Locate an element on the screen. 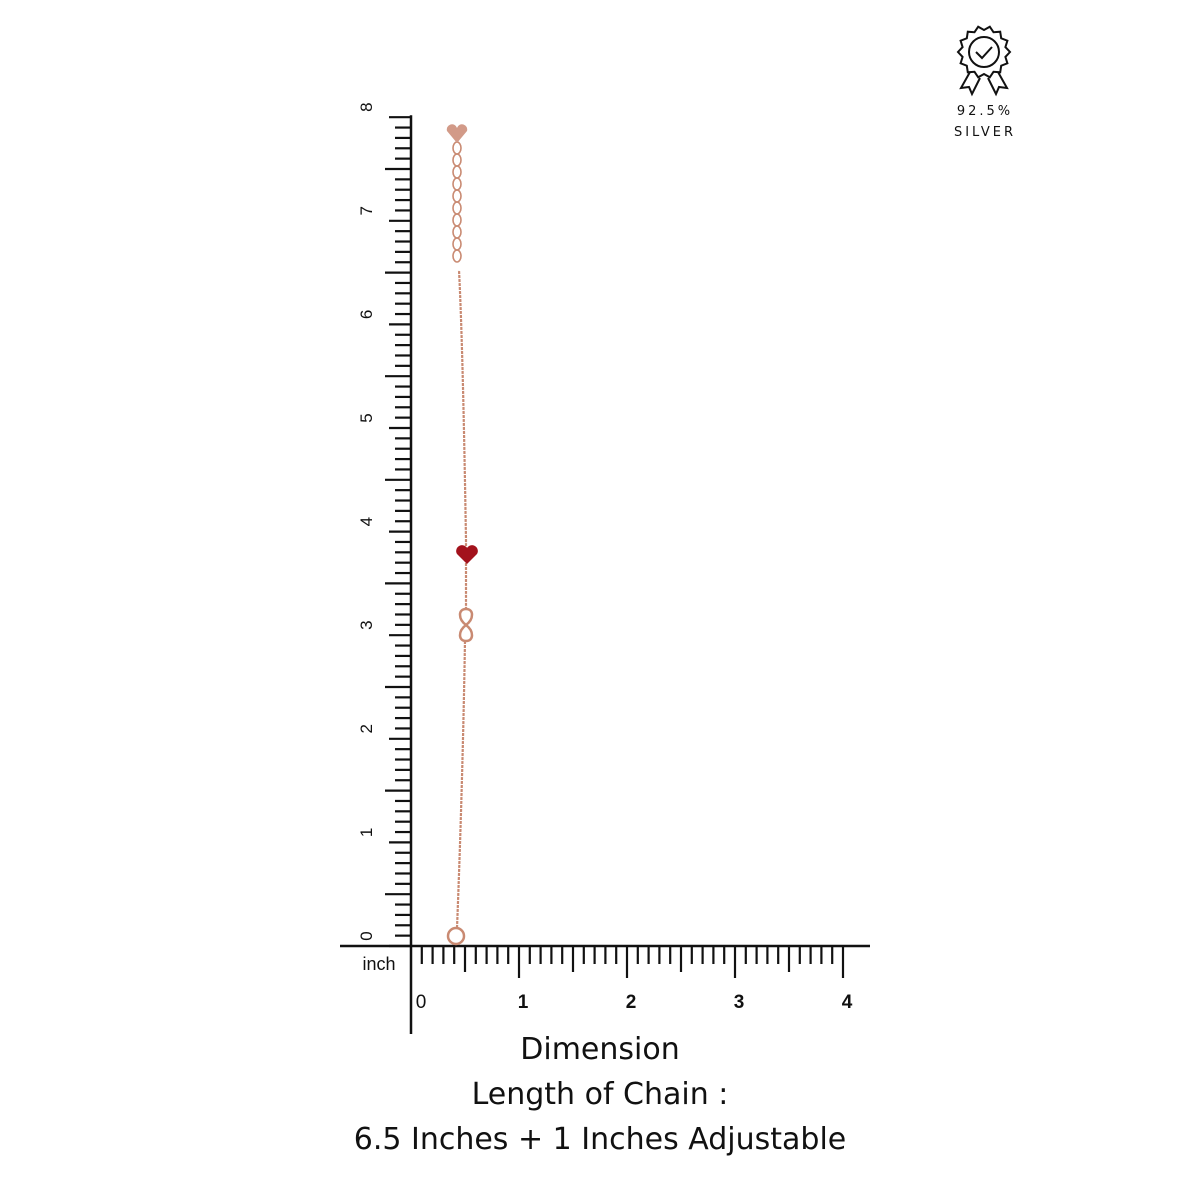 The width and height of the screenshot is (1200, 1200). vertical-tick-label: 1 is located at coordinates (366, 832).